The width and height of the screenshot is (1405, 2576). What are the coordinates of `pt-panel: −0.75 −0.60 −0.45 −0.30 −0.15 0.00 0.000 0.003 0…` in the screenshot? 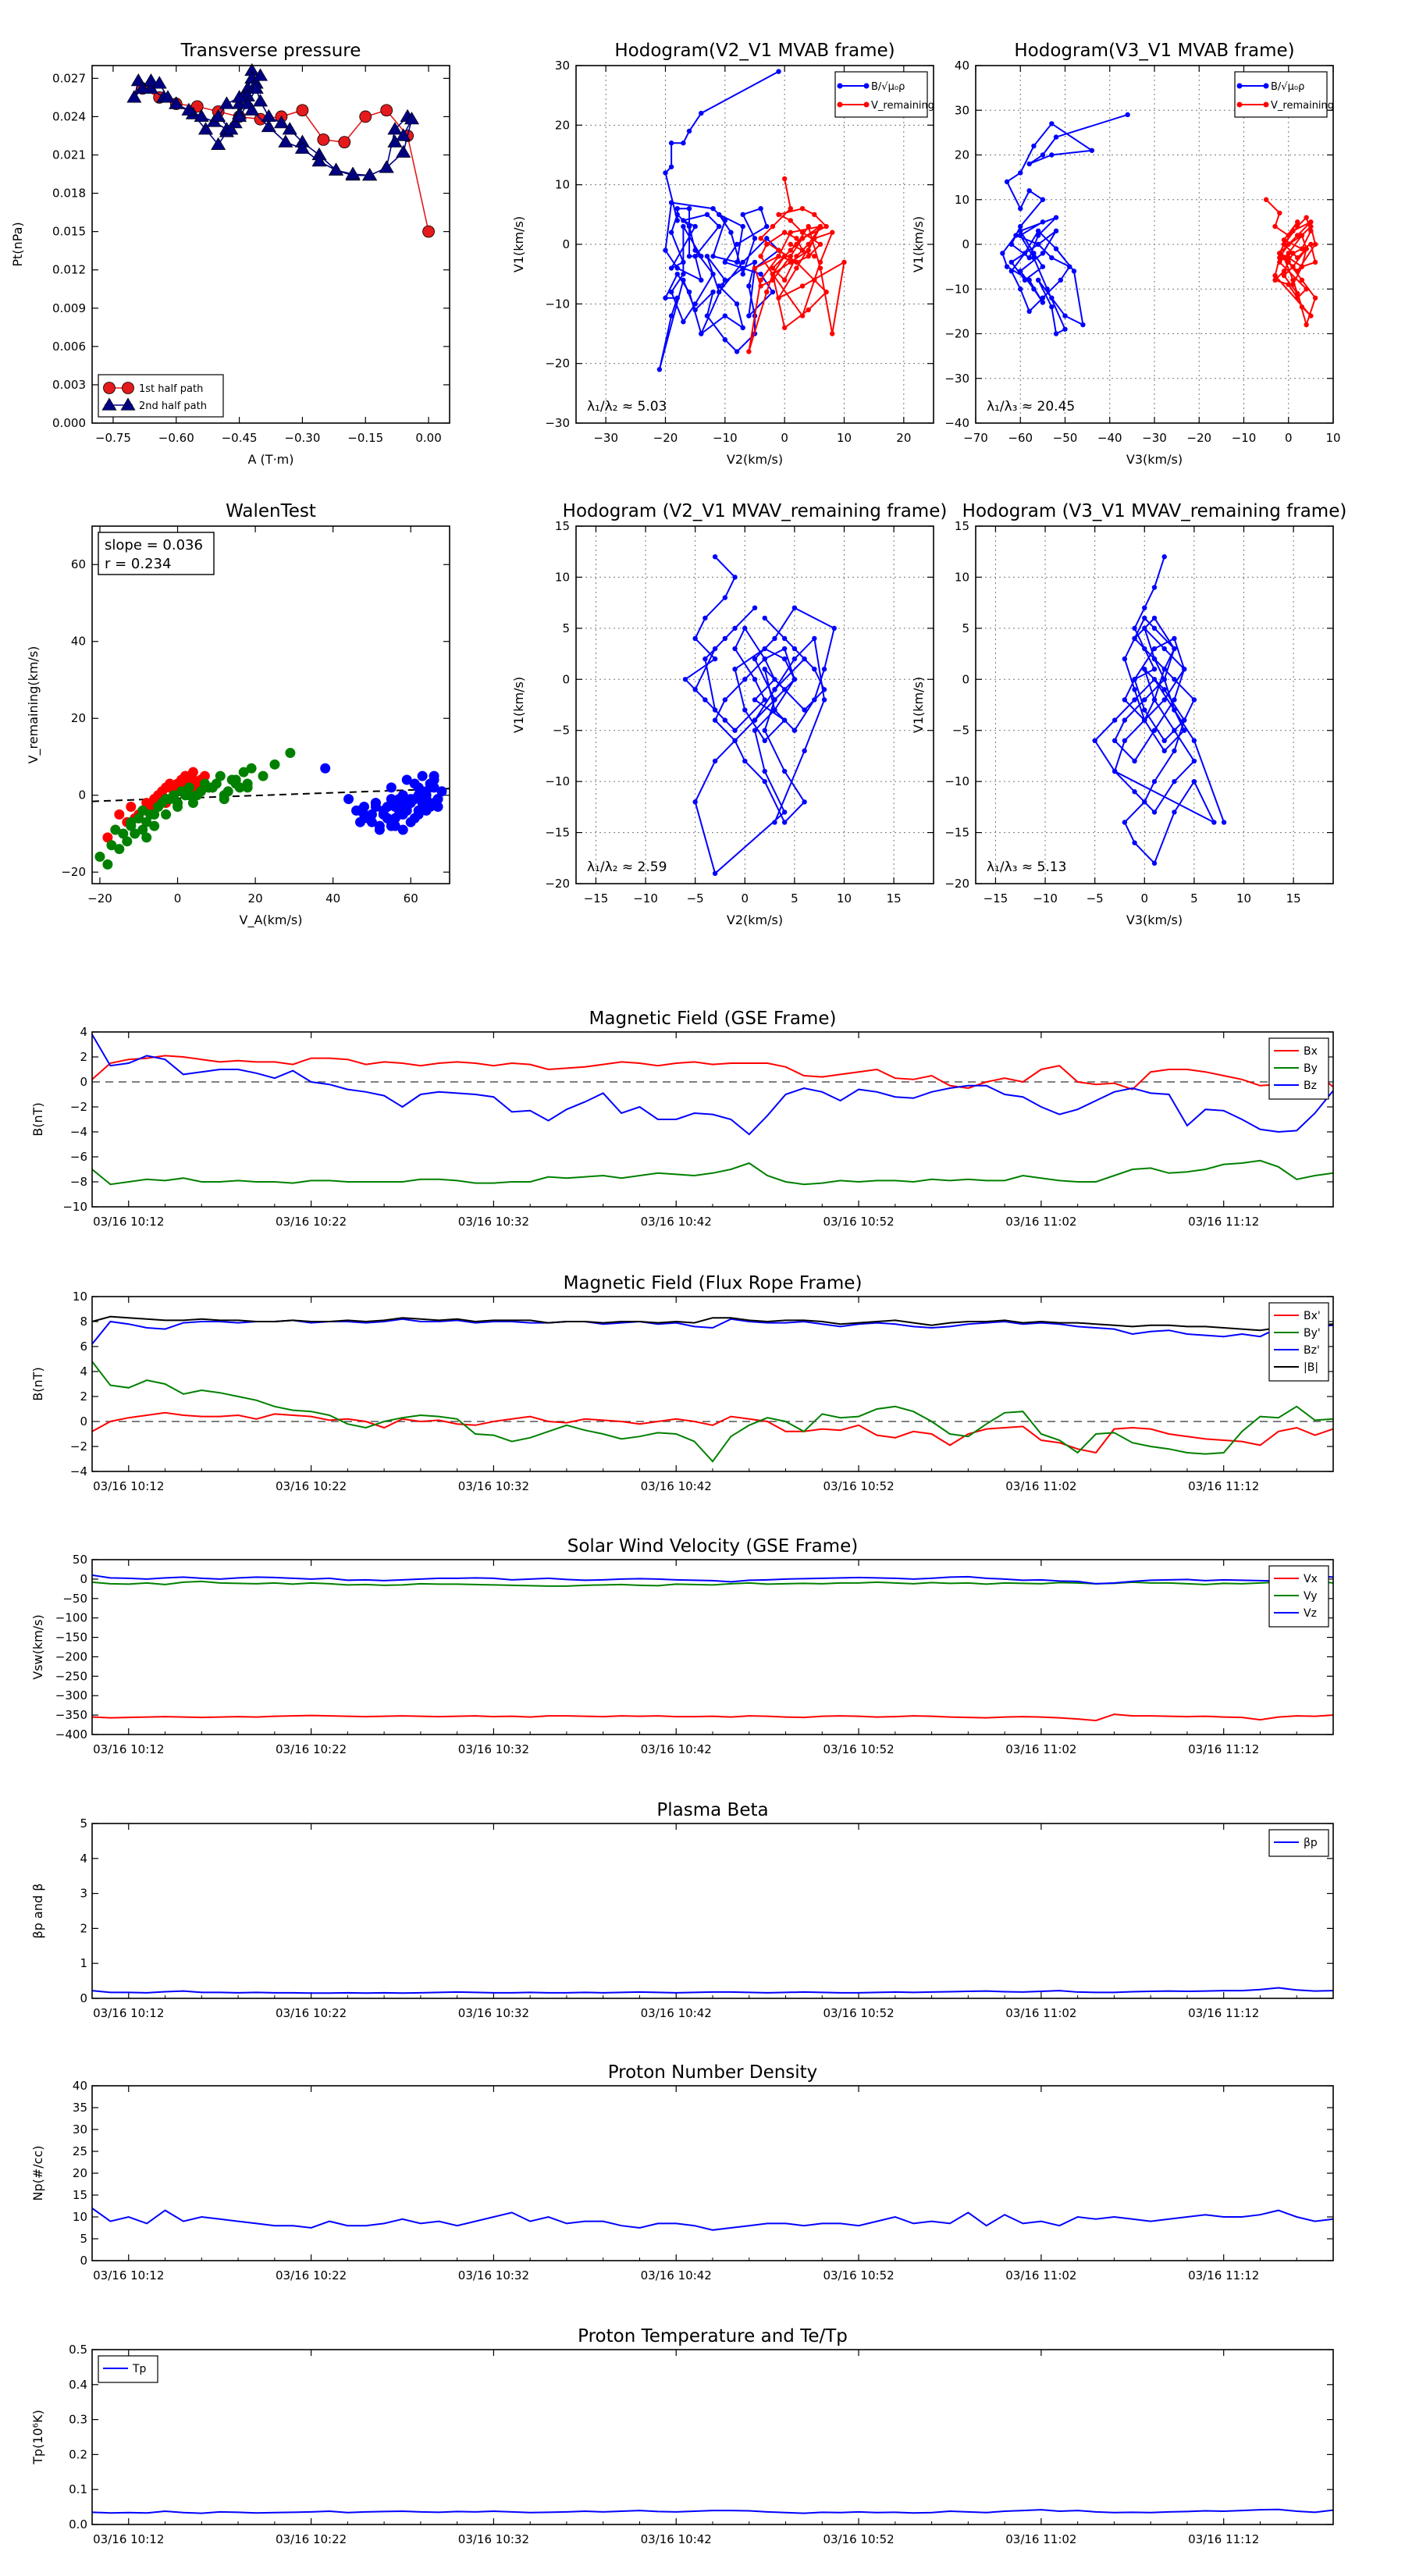 It's located at (230, 254).